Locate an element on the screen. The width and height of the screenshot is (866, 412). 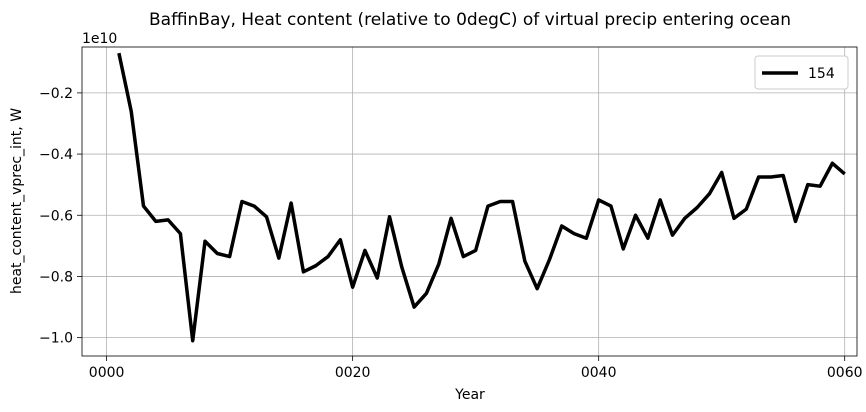
y-tick-label: −0.4 is located at coordinates (56, 155).